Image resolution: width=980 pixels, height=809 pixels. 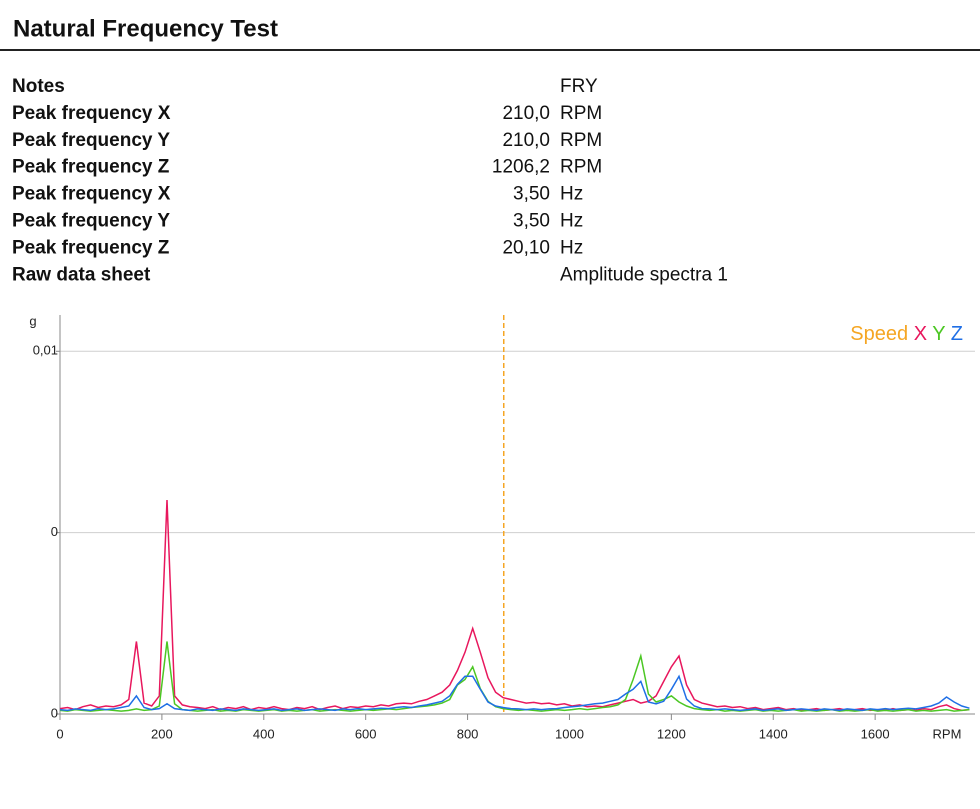 I want to click on field-label: Raw data sheet, so click(x=81, y=274).